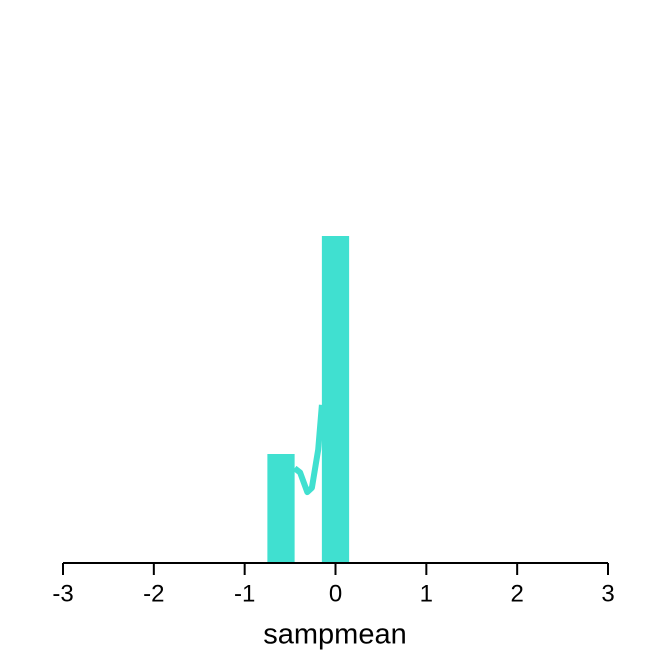 This screenshot has width=672, height=672. What do you see at coordinates (62, 593) in the screenshot?
I see `x-tick-label: -3` at bounding box center [62, 593].